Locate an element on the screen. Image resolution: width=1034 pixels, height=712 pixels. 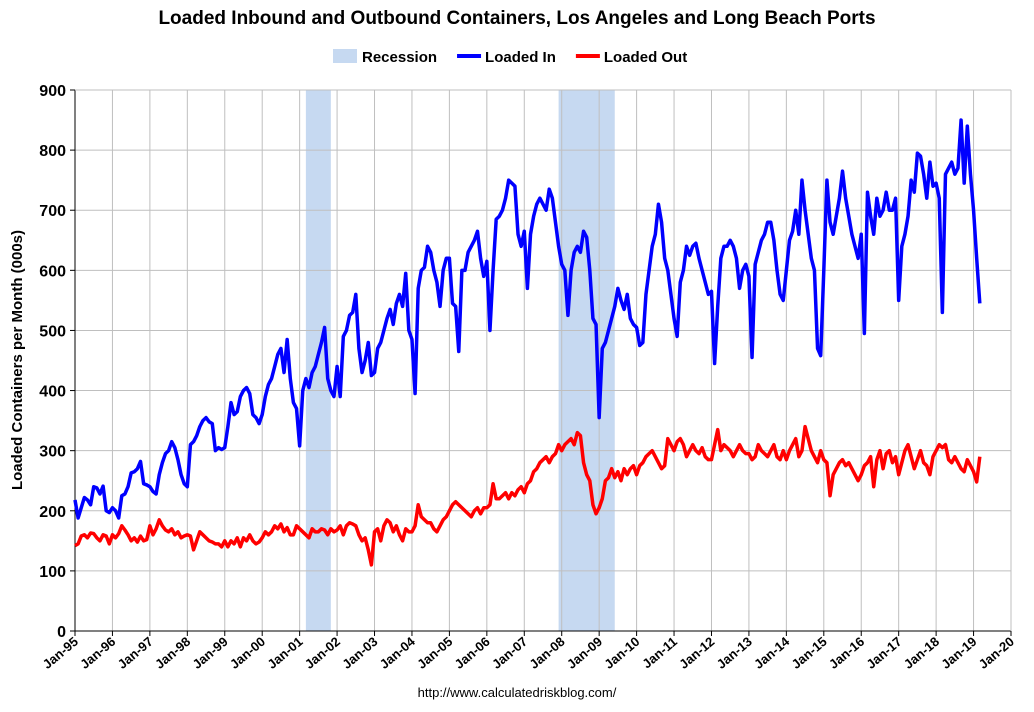
x-tick-label: Jan-10 is located at coordinates (621, 653).